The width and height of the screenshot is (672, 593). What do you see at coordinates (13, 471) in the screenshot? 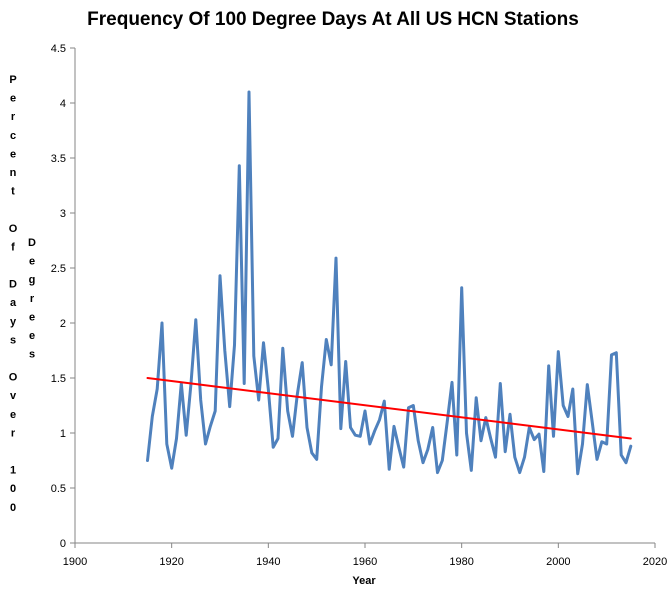
I see `y-axis-label-letter: 1` at bounding box center [13, 471].